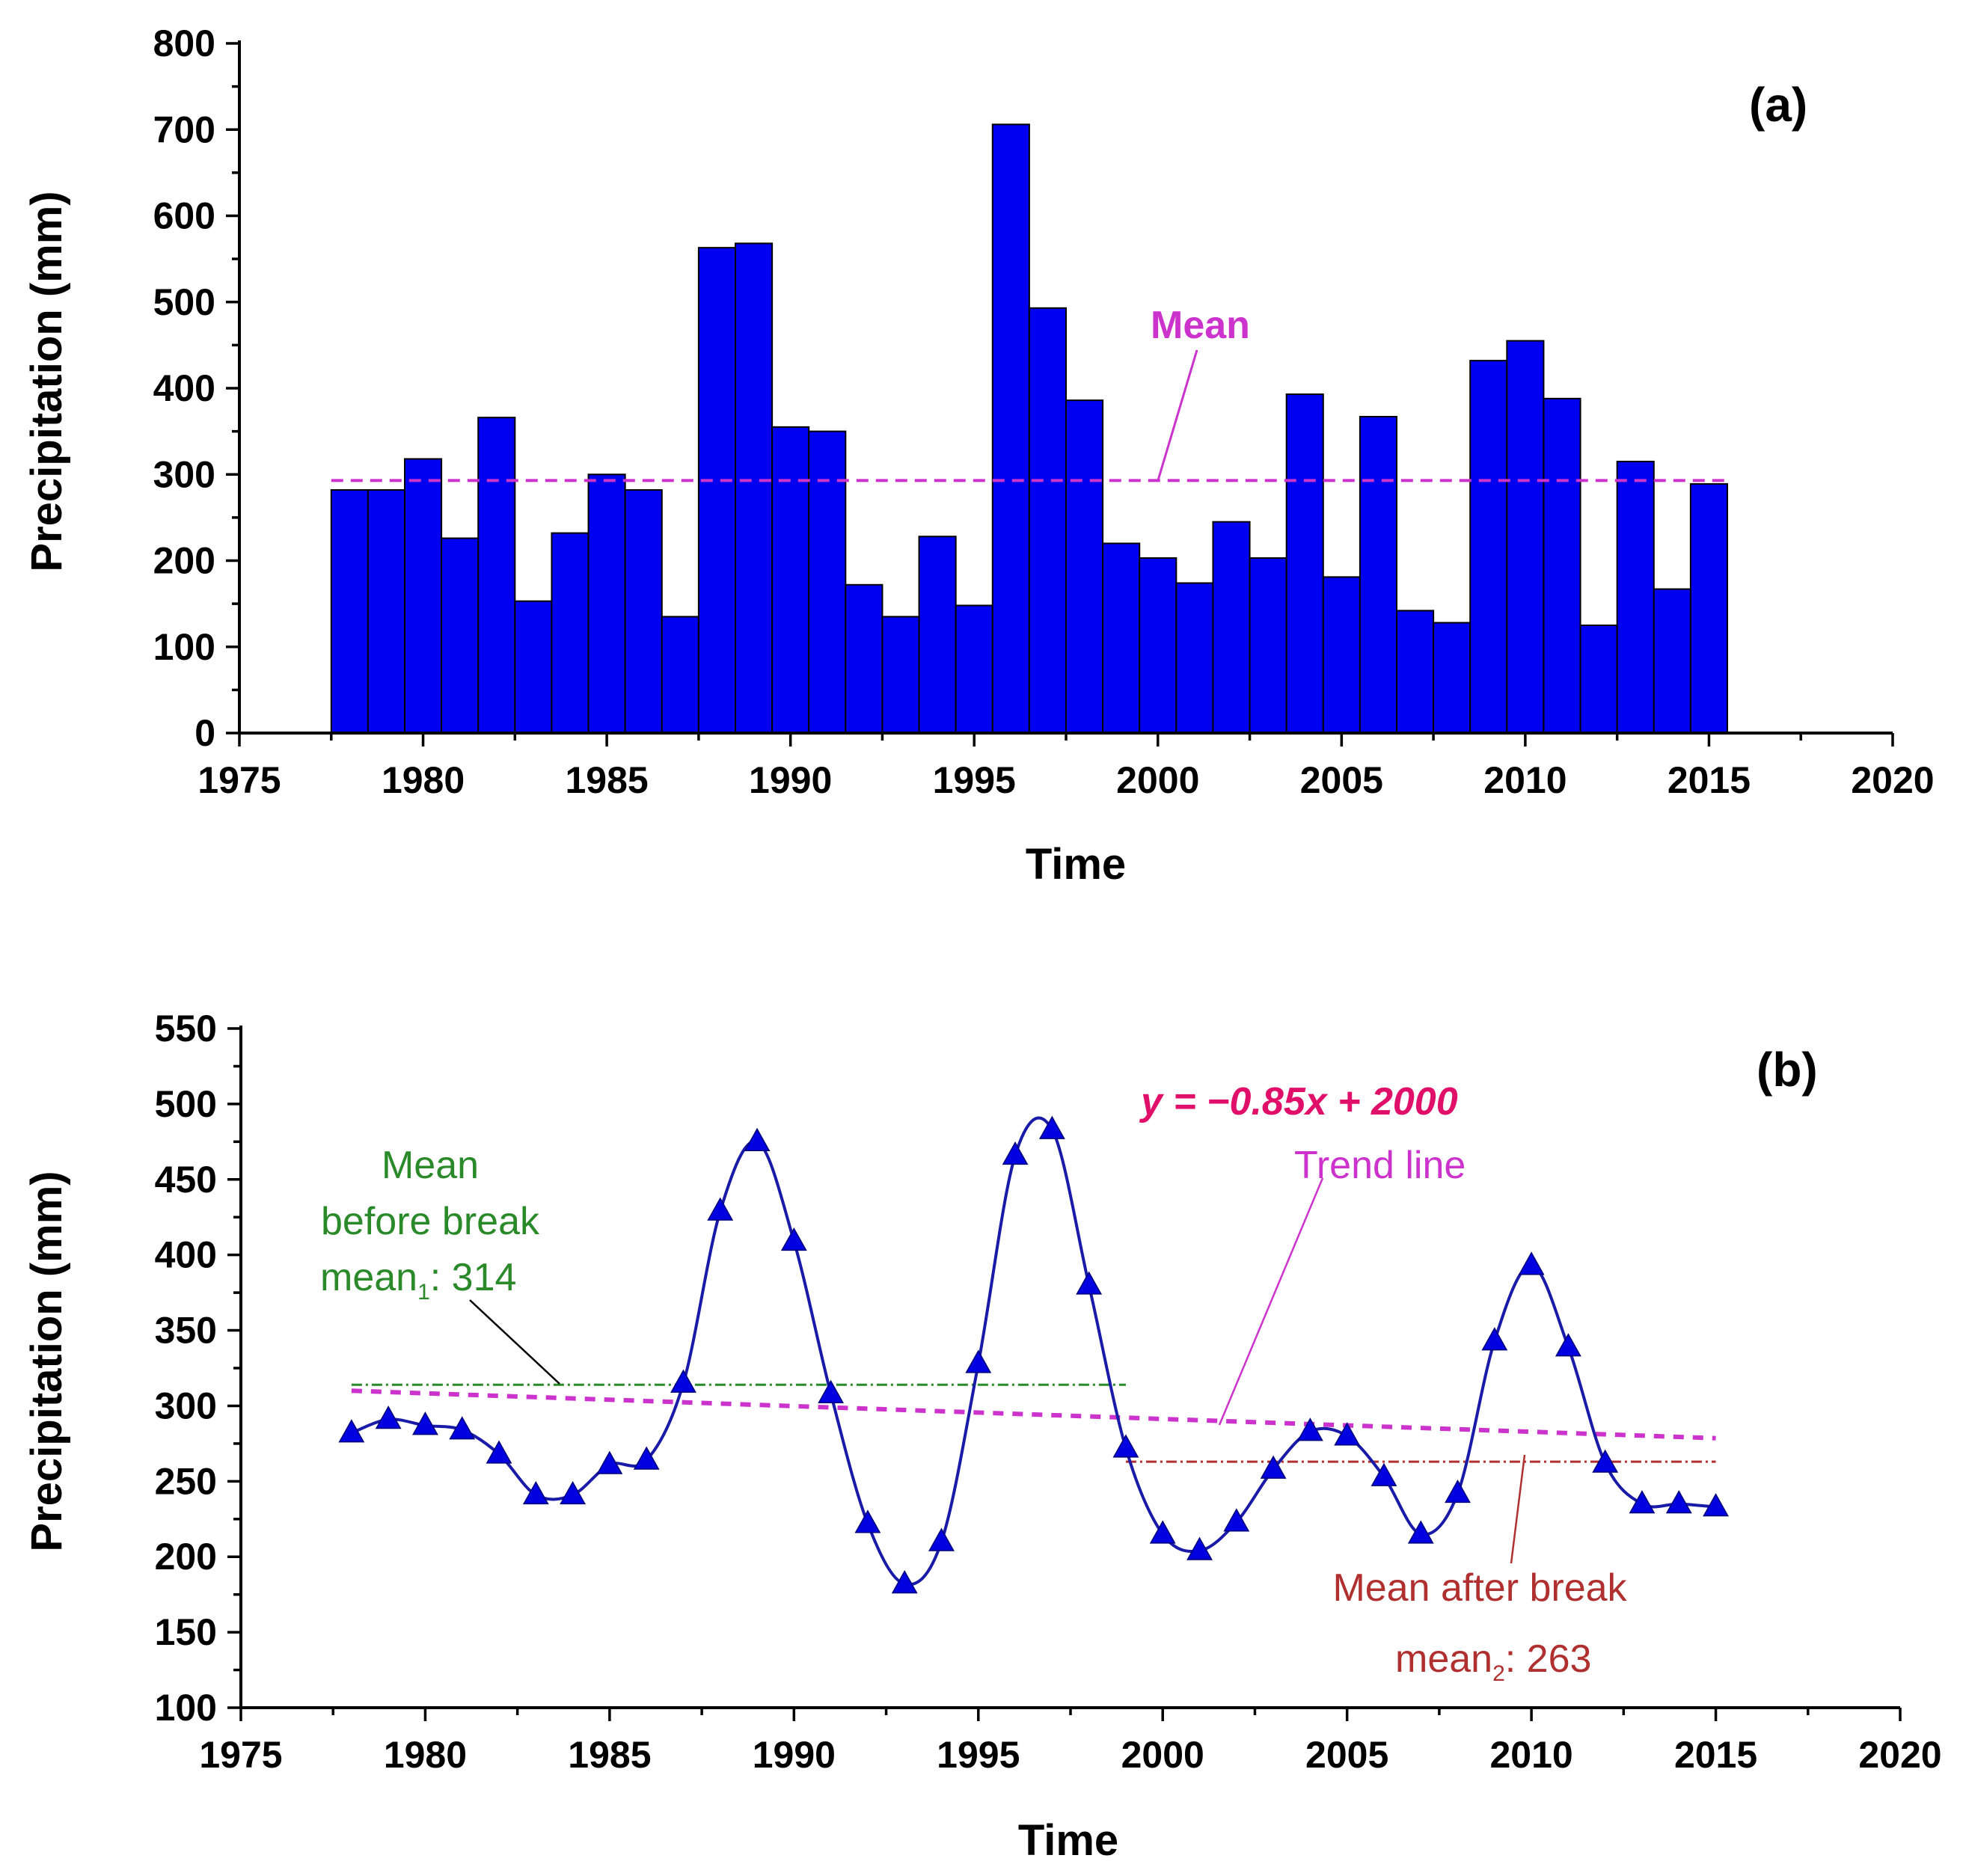 The image size is (1963, 1876). What do you see at coordinates (425, 1755) in the screenshot?
I see `b-x-tick-label: 1980` at bounding box center [425, 1755].